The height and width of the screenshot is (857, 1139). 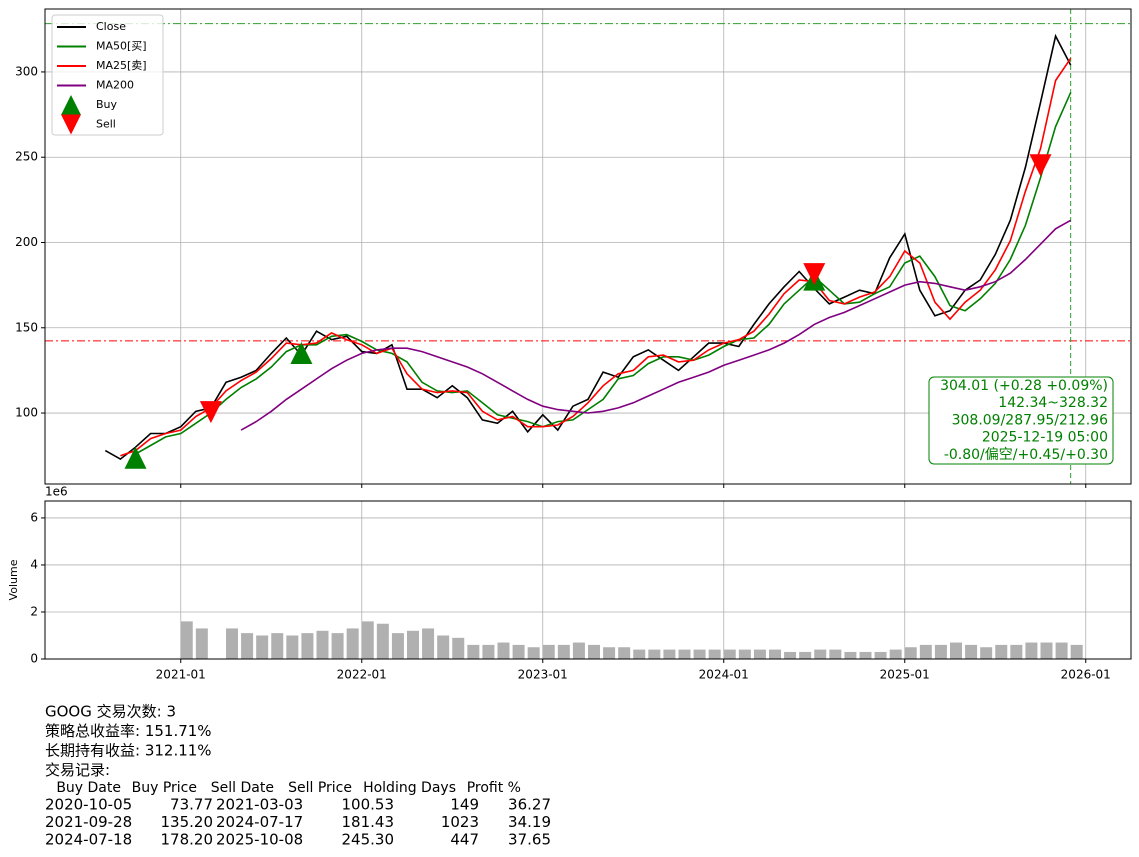 I want to click on y-tick-label: 100, so click(x=26, y=413).